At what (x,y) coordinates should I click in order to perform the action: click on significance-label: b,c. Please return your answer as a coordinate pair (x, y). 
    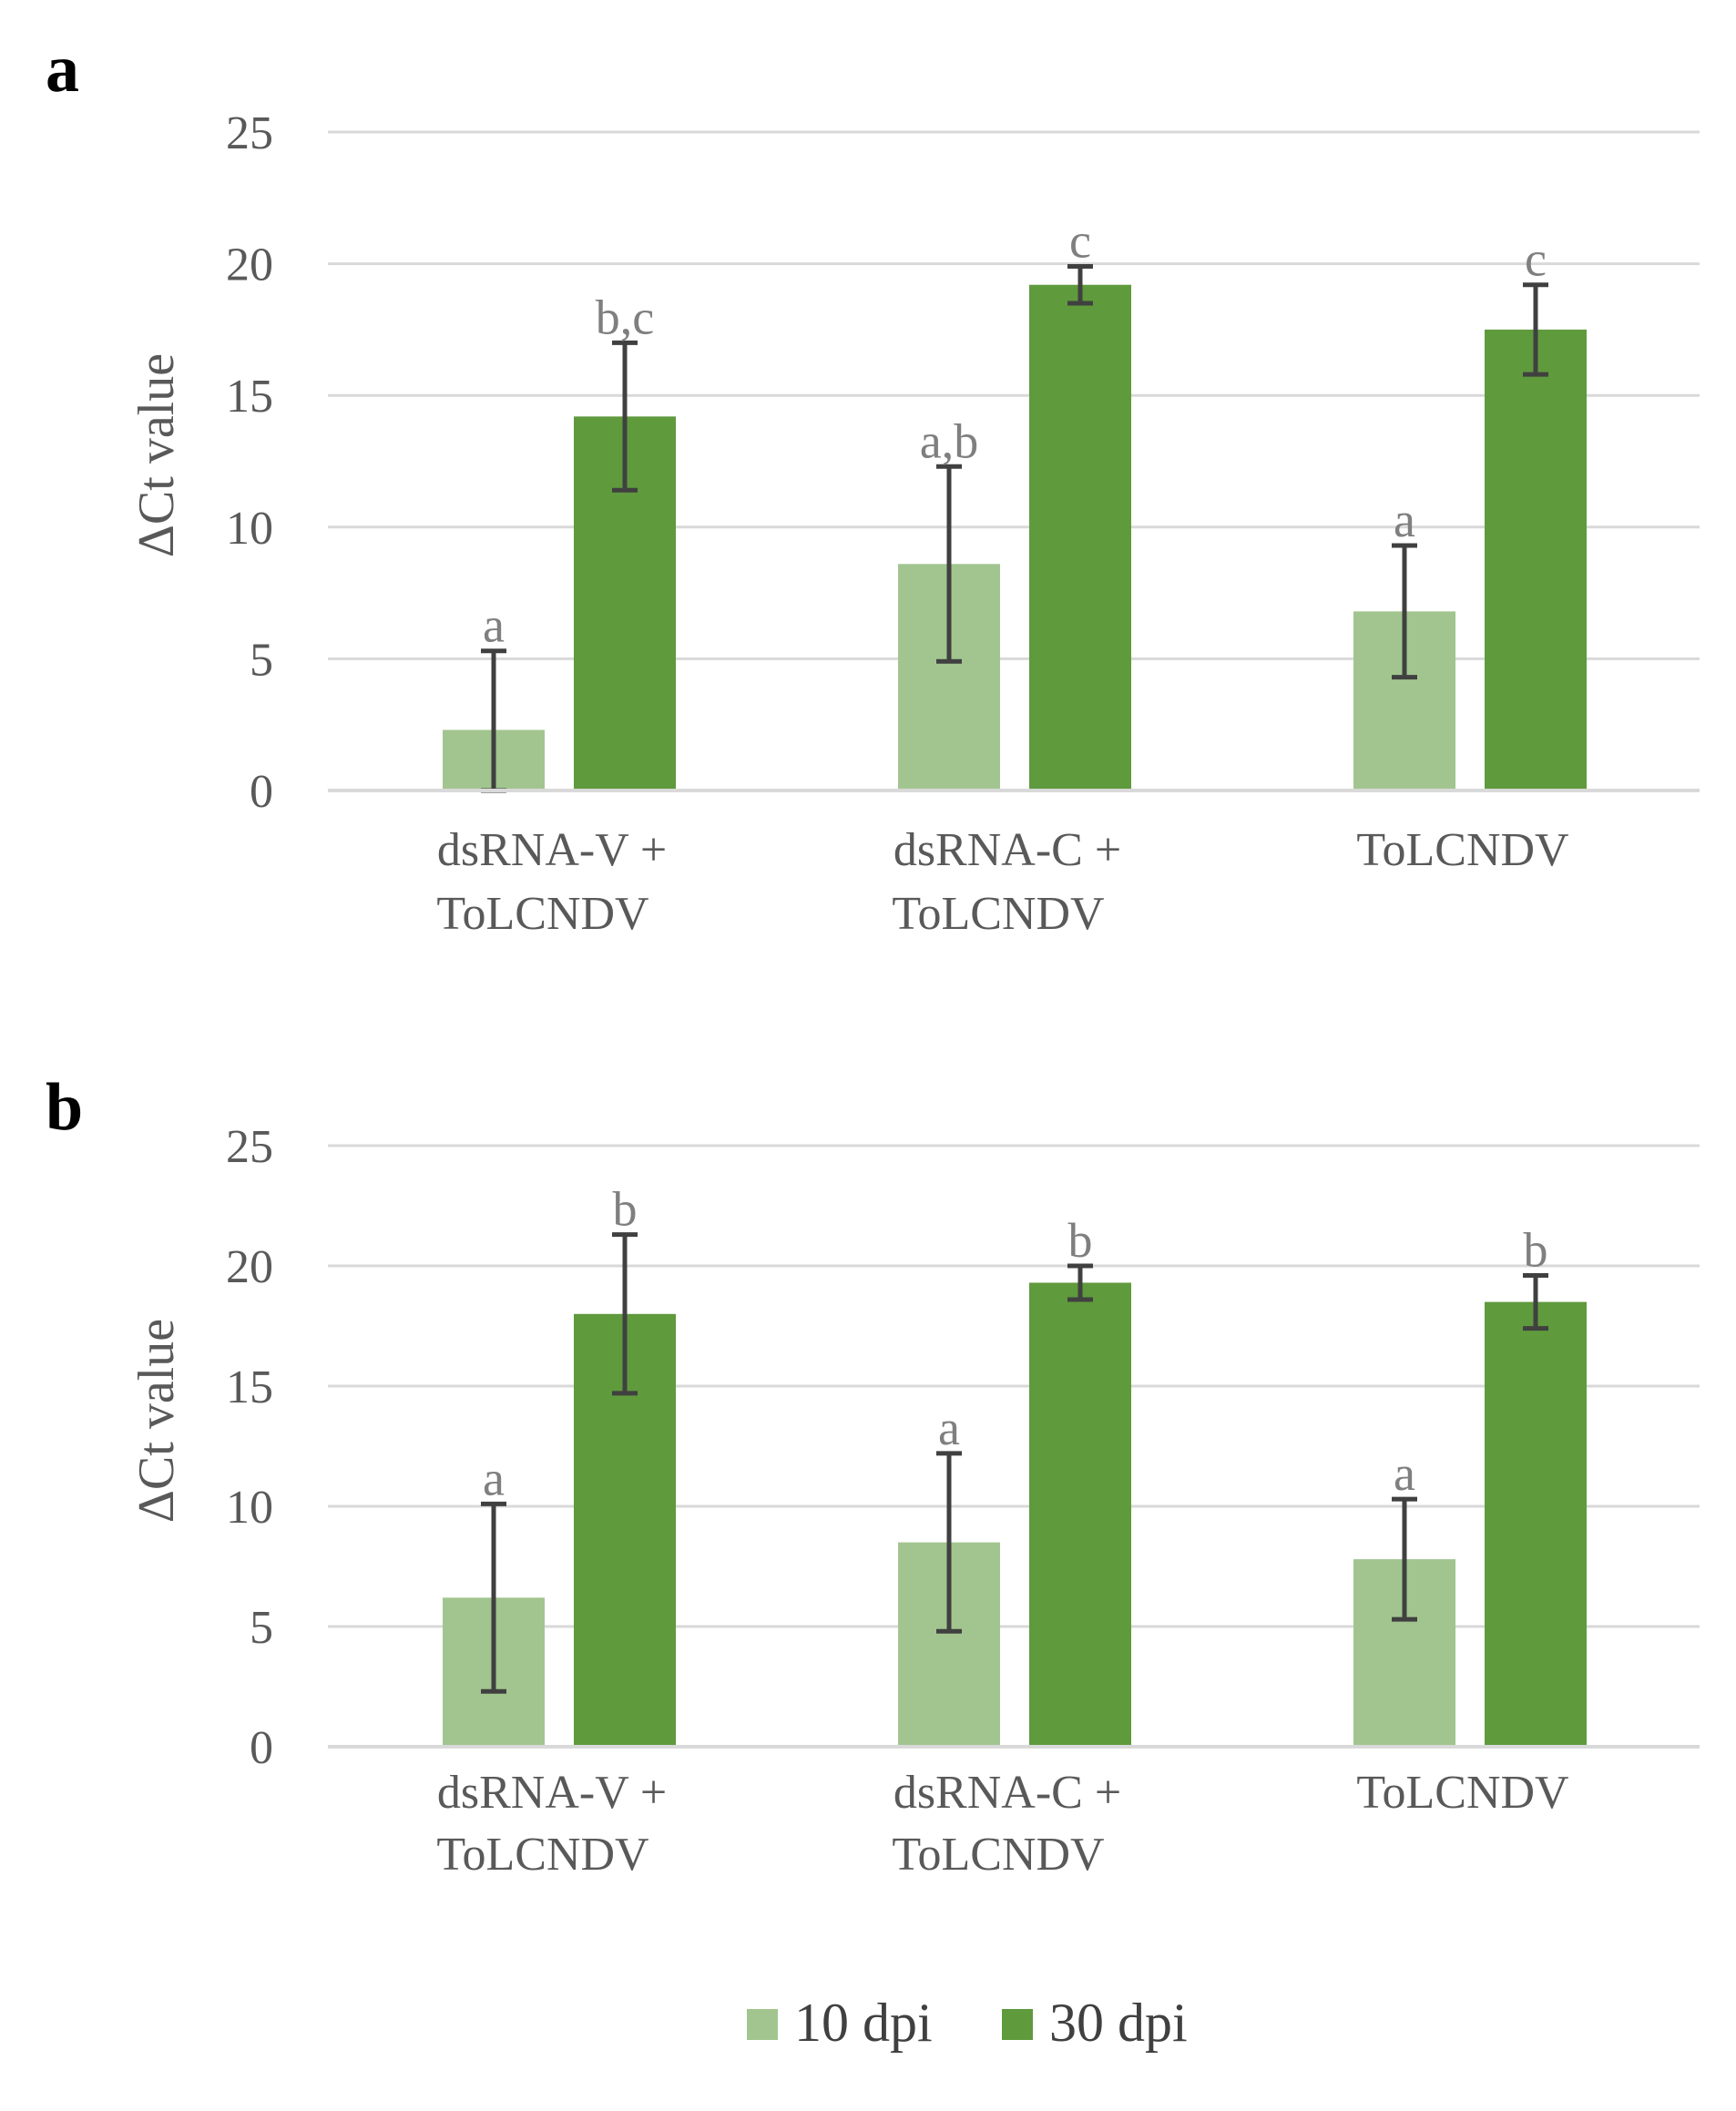
    Looking at the image, I should click on (625, 317).